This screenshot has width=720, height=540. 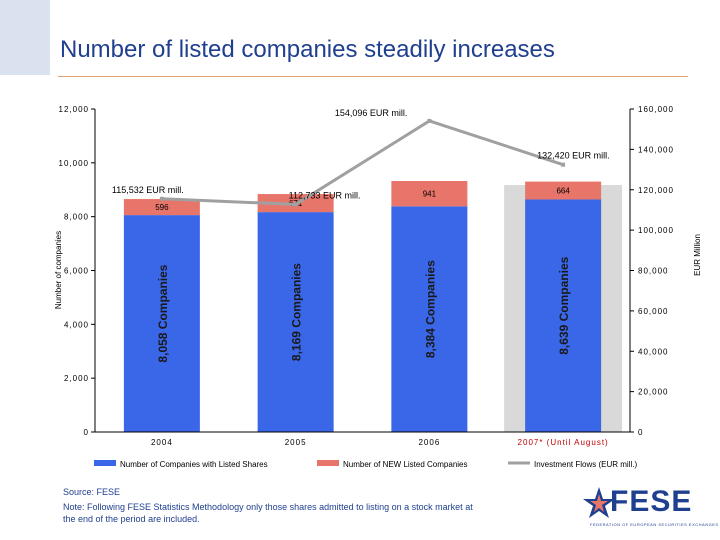 I want to click on corner-accent, so click(x=25, y=37).